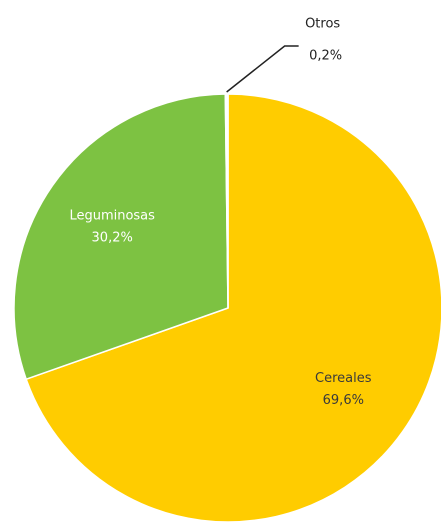 The height and width of the screenshot is (528, 441). What do you see at coordinates (112, 238) in the screenshot?
I see `slice-value-label: 30,2%` at bounding box center [112, 238].